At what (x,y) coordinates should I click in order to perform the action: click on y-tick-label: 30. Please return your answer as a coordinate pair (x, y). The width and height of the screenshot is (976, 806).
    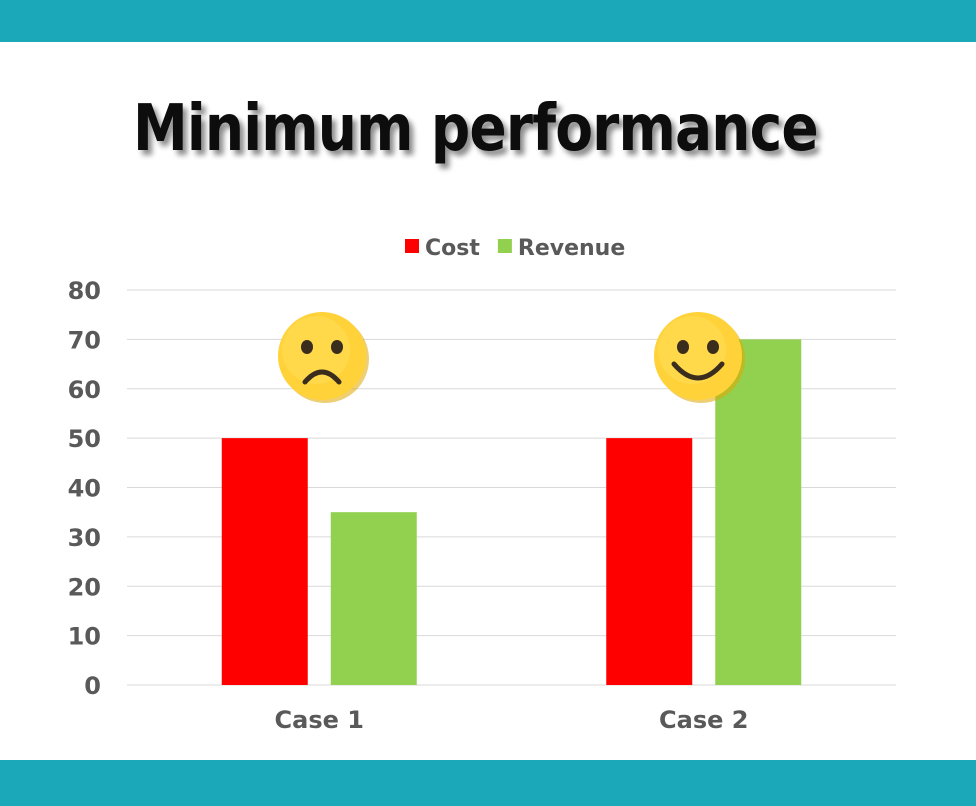
    Looking at the image, I should click on (84, 538).